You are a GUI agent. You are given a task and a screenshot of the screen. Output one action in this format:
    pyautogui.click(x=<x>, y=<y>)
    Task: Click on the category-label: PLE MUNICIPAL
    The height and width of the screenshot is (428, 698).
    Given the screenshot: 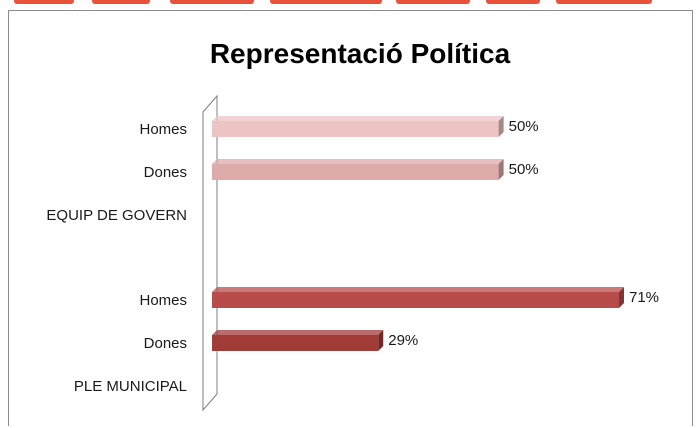 What is the action you would take?
    pyautogui.click(x=130, y=386)
    